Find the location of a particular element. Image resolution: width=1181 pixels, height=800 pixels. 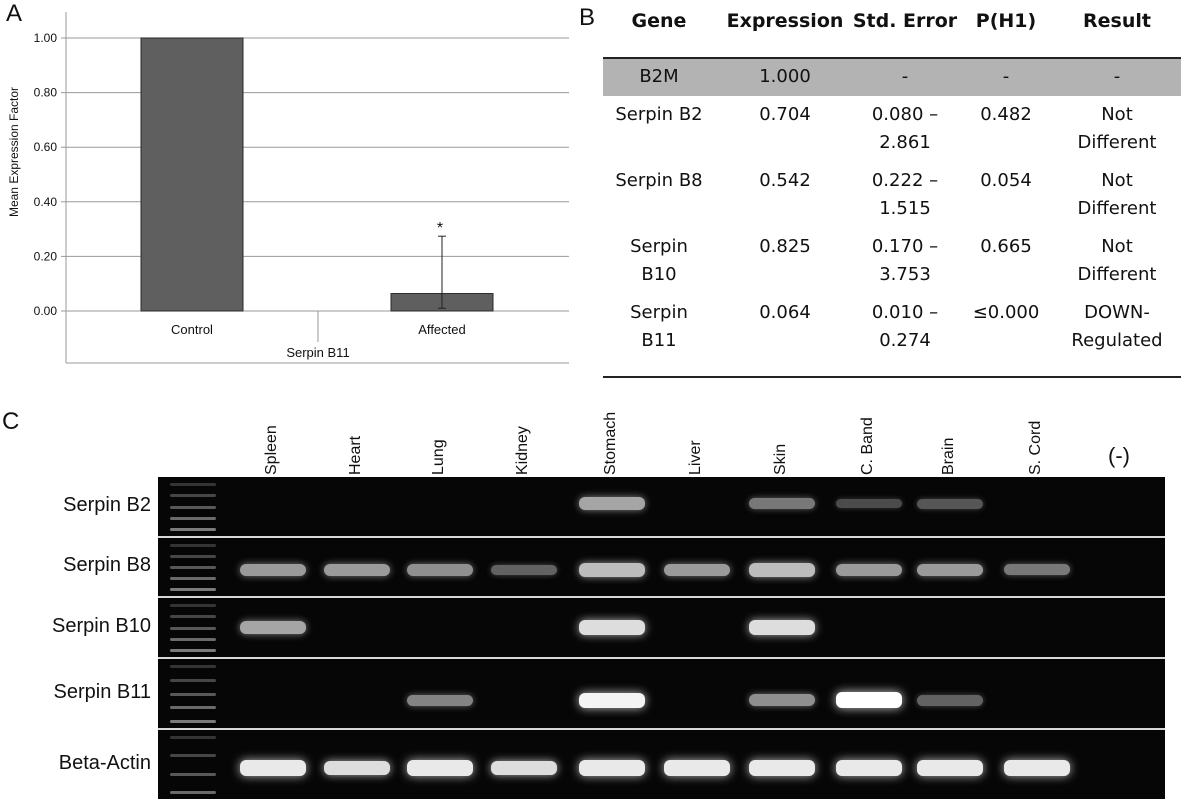

lane-label: Skin is located at coordinates (780, 459).